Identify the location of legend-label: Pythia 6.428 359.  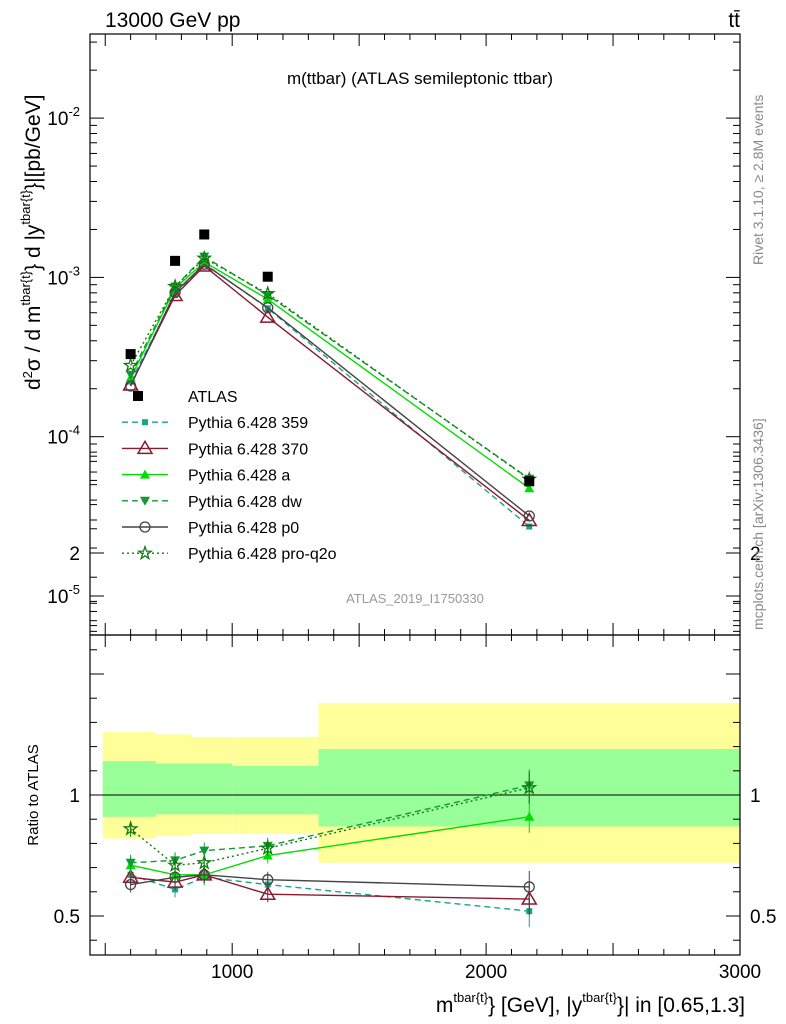
(248, 423).